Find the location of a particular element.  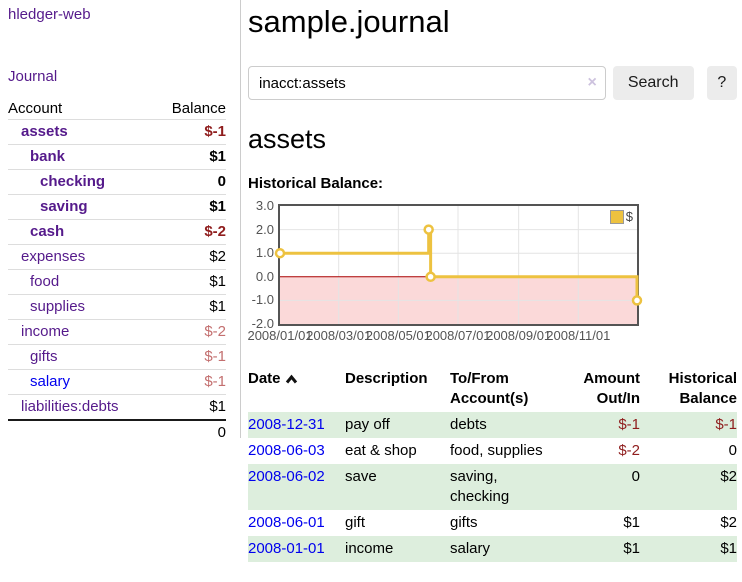

x-axis-tick-label: 2008/11/01 is located at coordinates (578, 335).